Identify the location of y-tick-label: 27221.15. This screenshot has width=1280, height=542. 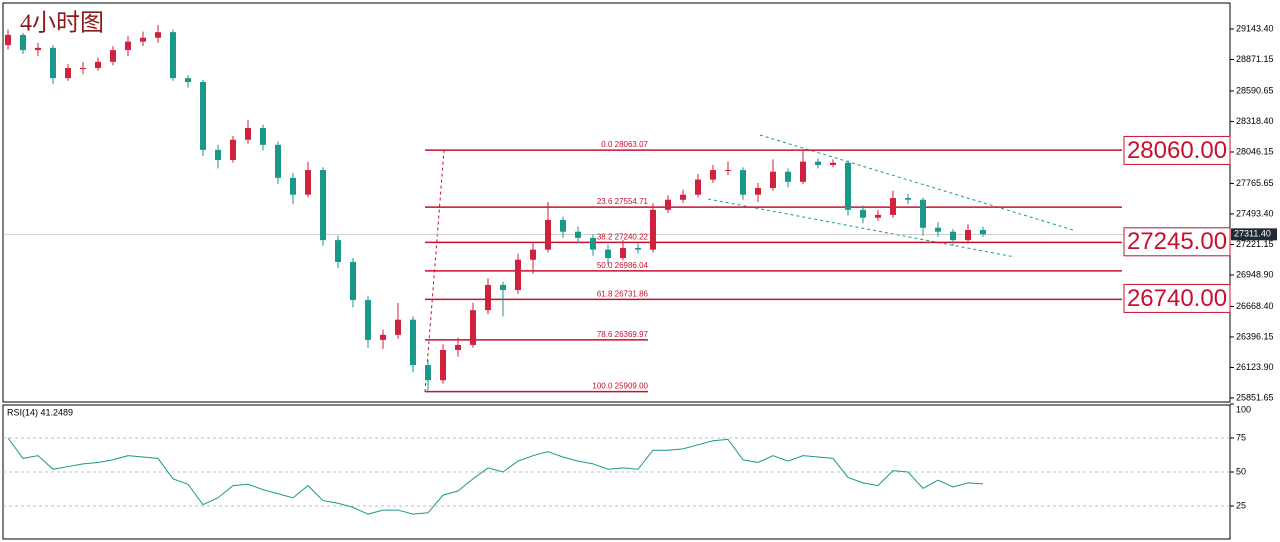
(1255, 244).